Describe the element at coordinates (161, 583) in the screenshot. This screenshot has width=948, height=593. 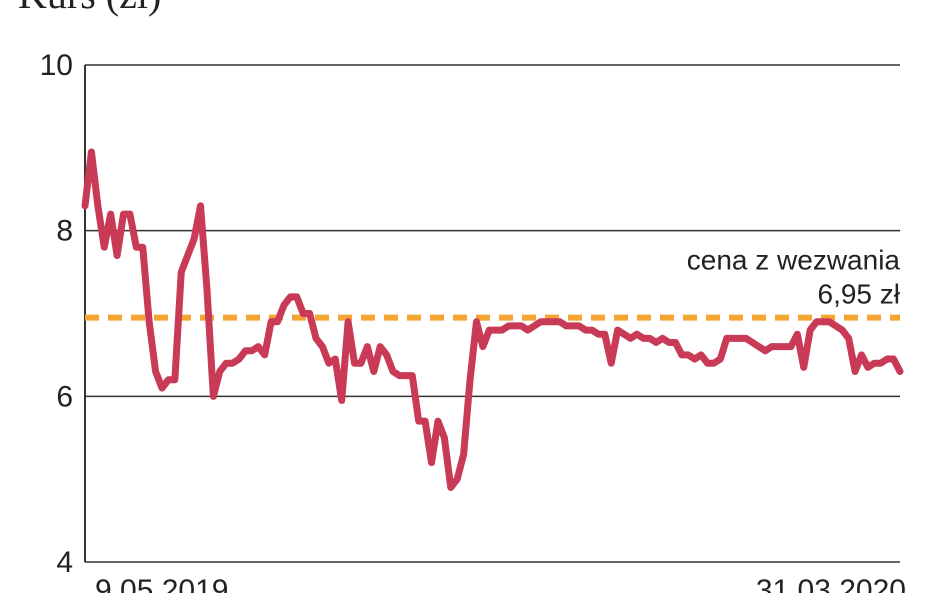
I see `x-tick-label: 9.05.2019` at that location.